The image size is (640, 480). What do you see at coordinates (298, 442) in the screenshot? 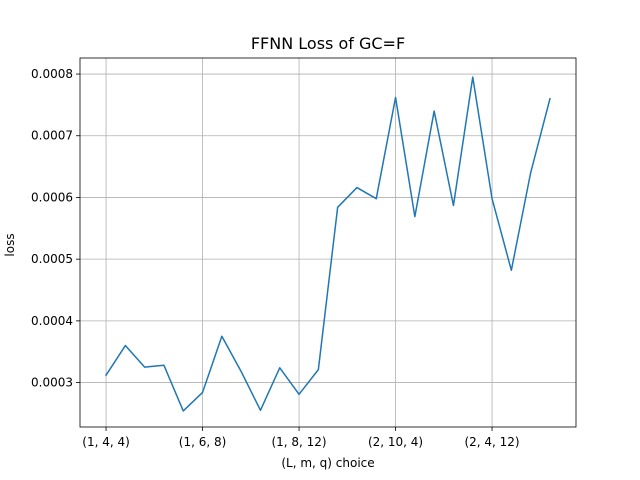
I see `x-tick-label: (1, 8, 12)` at bounding box center [298, 442].